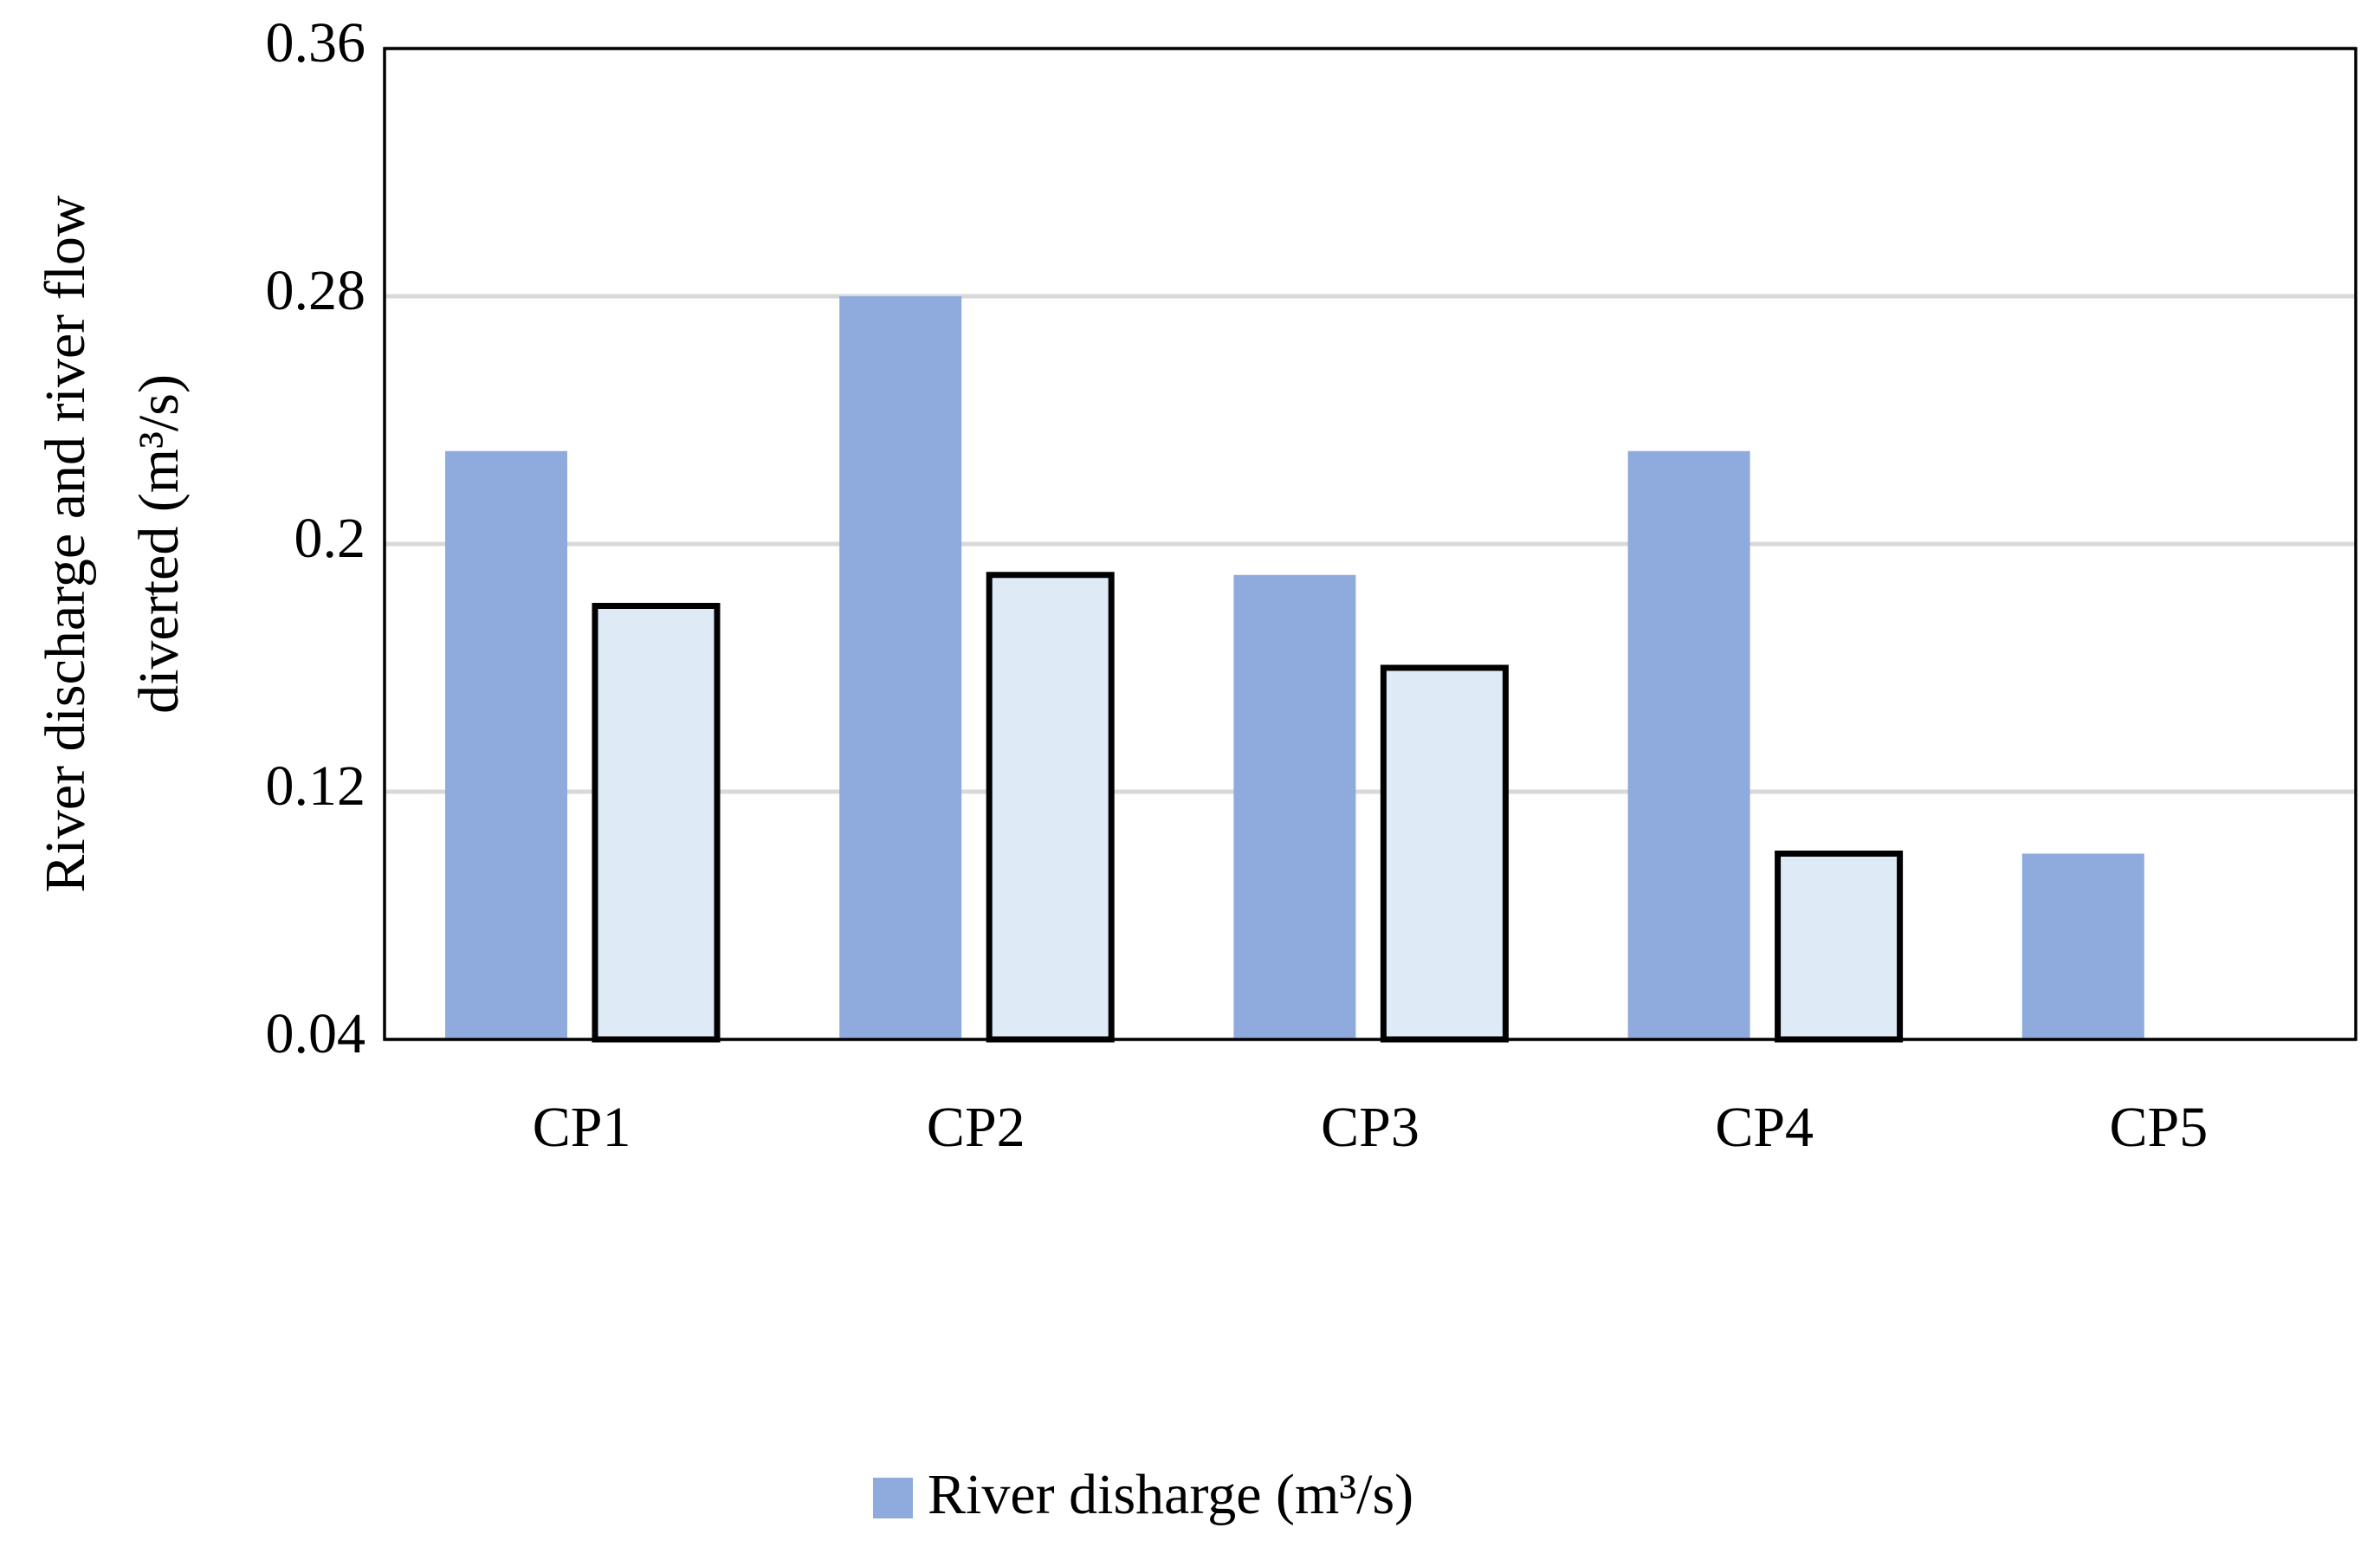  What do you see at coordinates (582, 1127) in the screenshot?
I see `x-tick-label: CP1` at bounding box center [582, 1127].